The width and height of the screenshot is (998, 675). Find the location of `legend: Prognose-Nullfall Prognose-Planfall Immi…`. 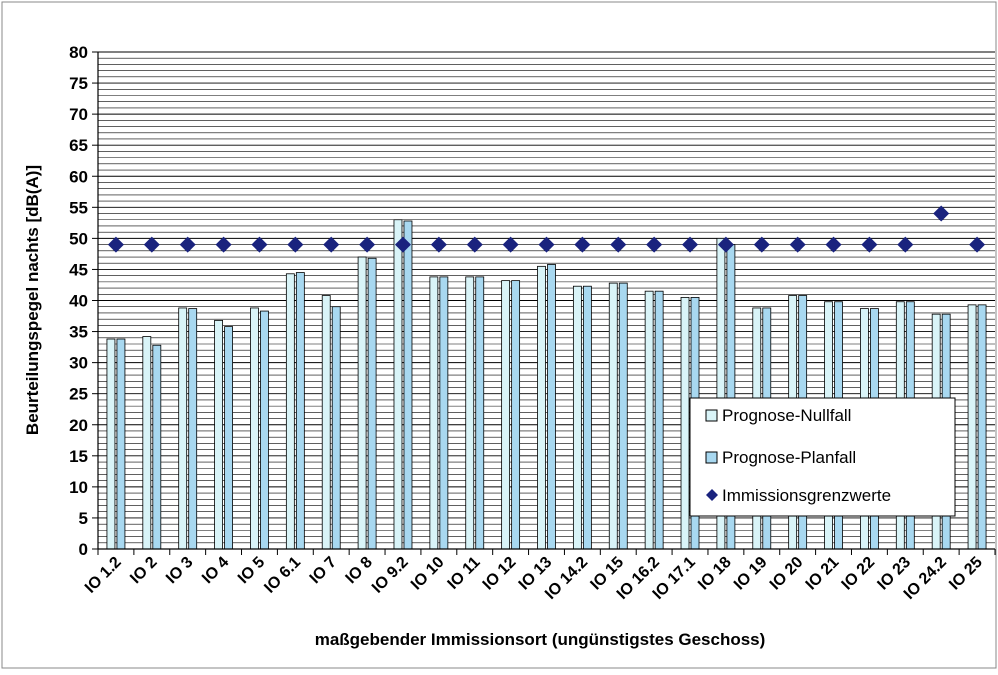

legend: Prognose-Nullfall Prognose-Planfall Immi… is located at coordinates (822, 457).